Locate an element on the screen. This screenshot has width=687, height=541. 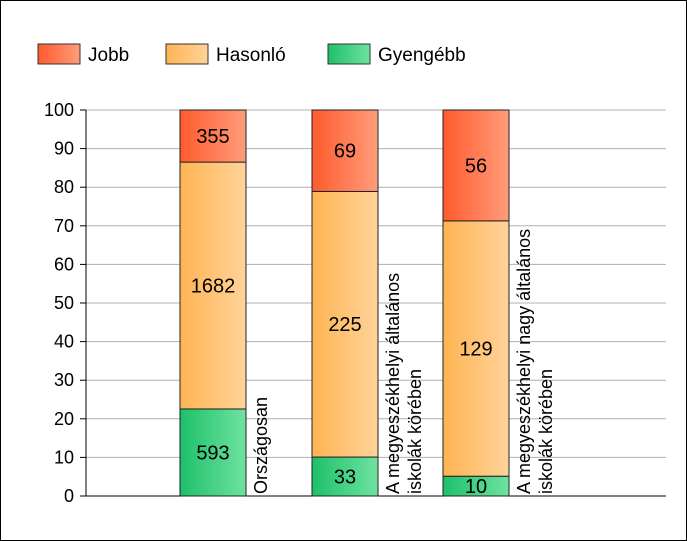
y-tick-label: 10 is located at coordinates (64, 457).